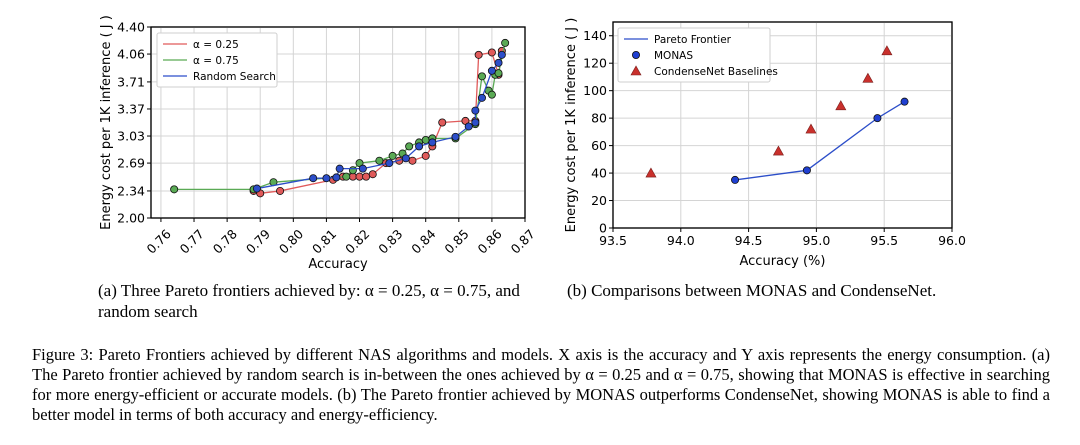 The image size is (1080, 445). Describe the element at coordinates (131, 190) in the screenshot. I see `y-tick-label: 2.34` at that location.